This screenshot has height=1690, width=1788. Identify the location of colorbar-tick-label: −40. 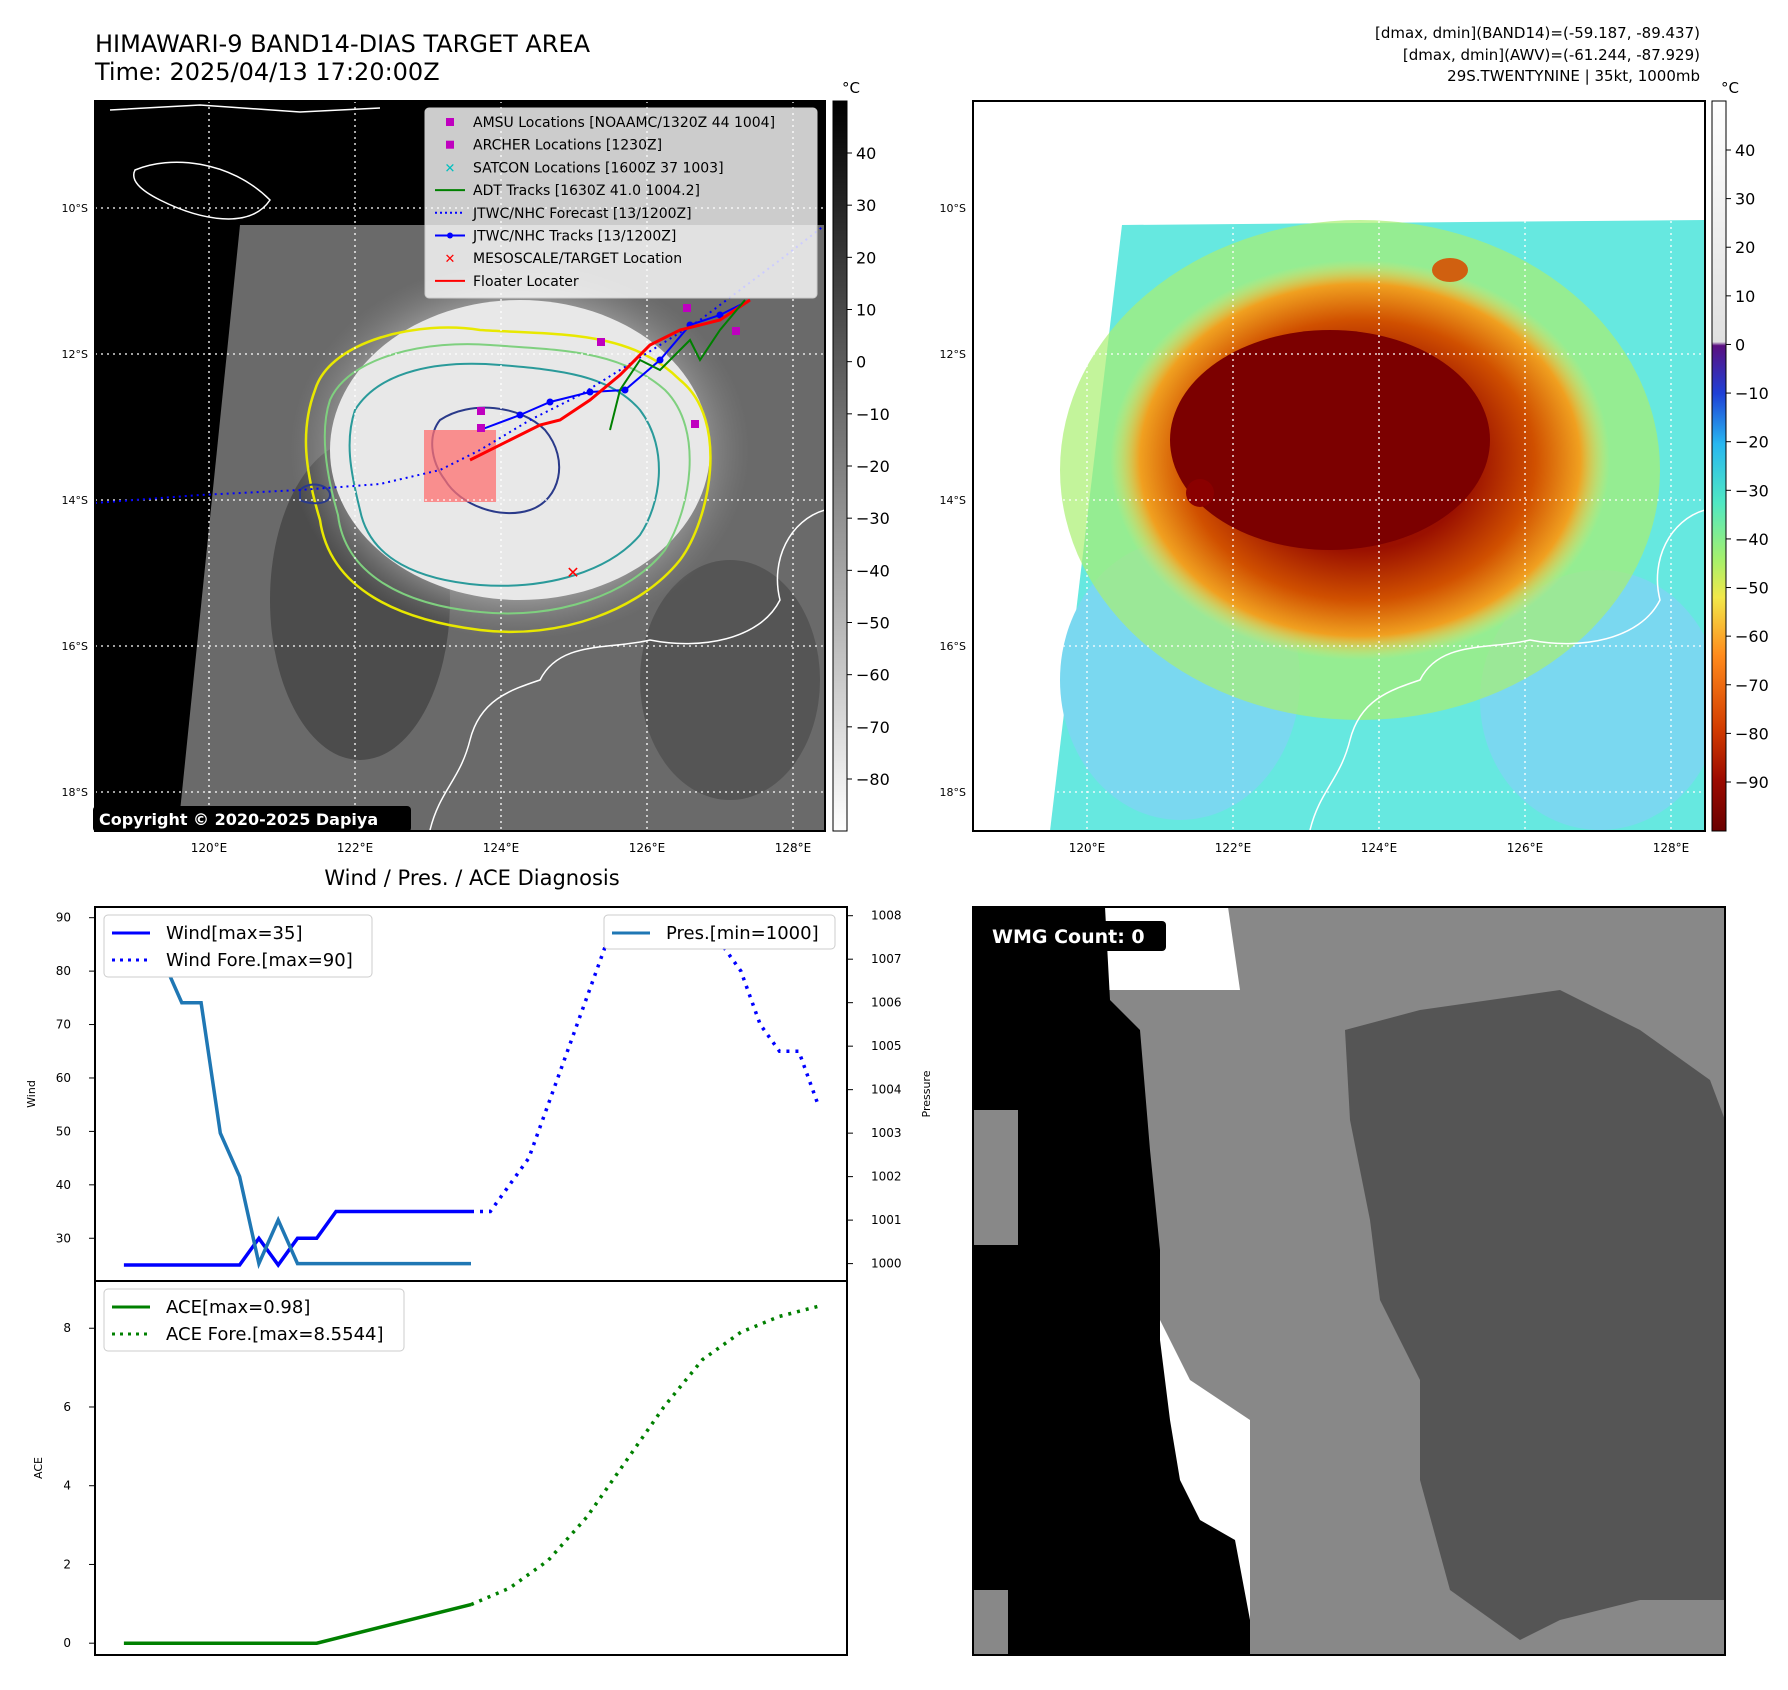
(1752, 539).